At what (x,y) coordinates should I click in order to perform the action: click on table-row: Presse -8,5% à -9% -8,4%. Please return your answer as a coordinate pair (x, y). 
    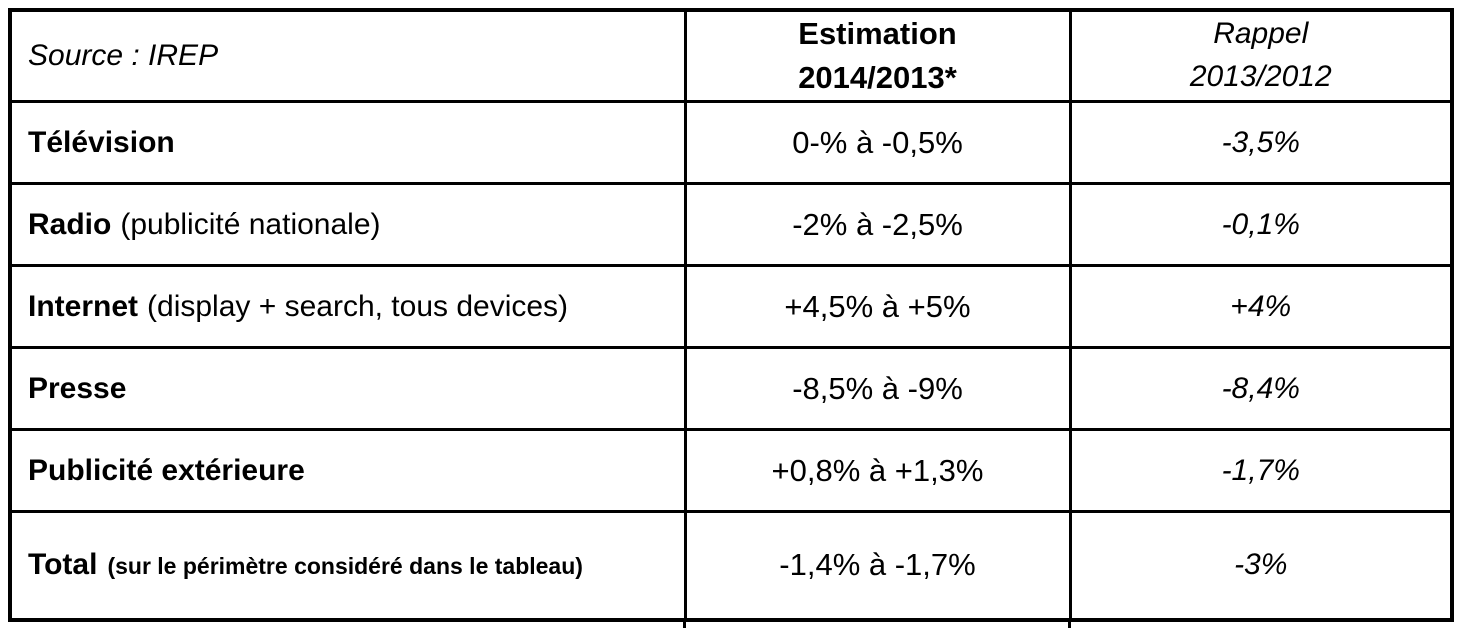
    Looking at the image, I should click on (731, 389).